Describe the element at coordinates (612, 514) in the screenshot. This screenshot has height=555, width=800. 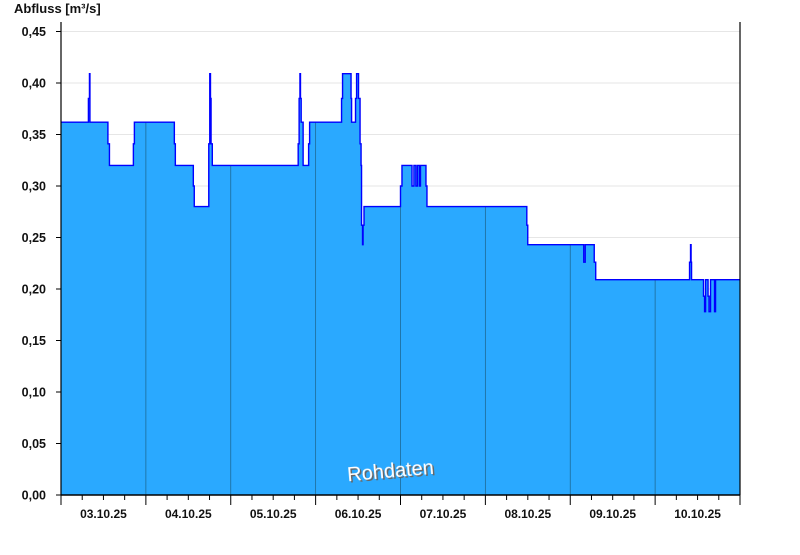
I see `x-tick-label: 09.10.25` at that location.